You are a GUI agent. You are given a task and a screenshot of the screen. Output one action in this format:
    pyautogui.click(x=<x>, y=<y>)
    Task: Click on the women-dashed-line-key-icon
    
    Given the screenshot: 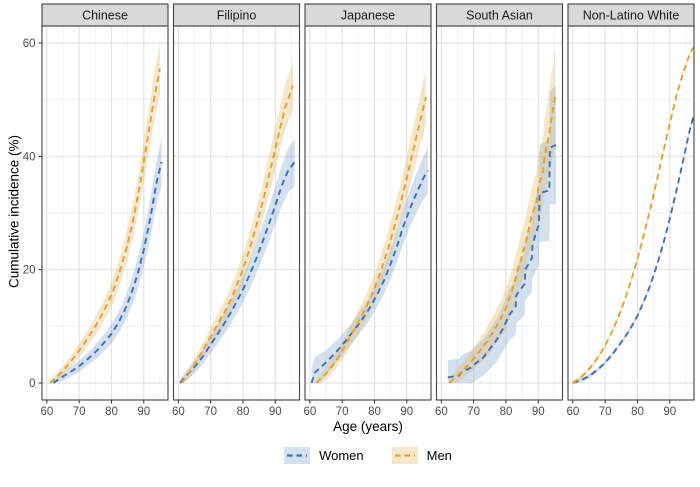 What is the action you would take?
    pyautogui.click(x=297, y=455)
    